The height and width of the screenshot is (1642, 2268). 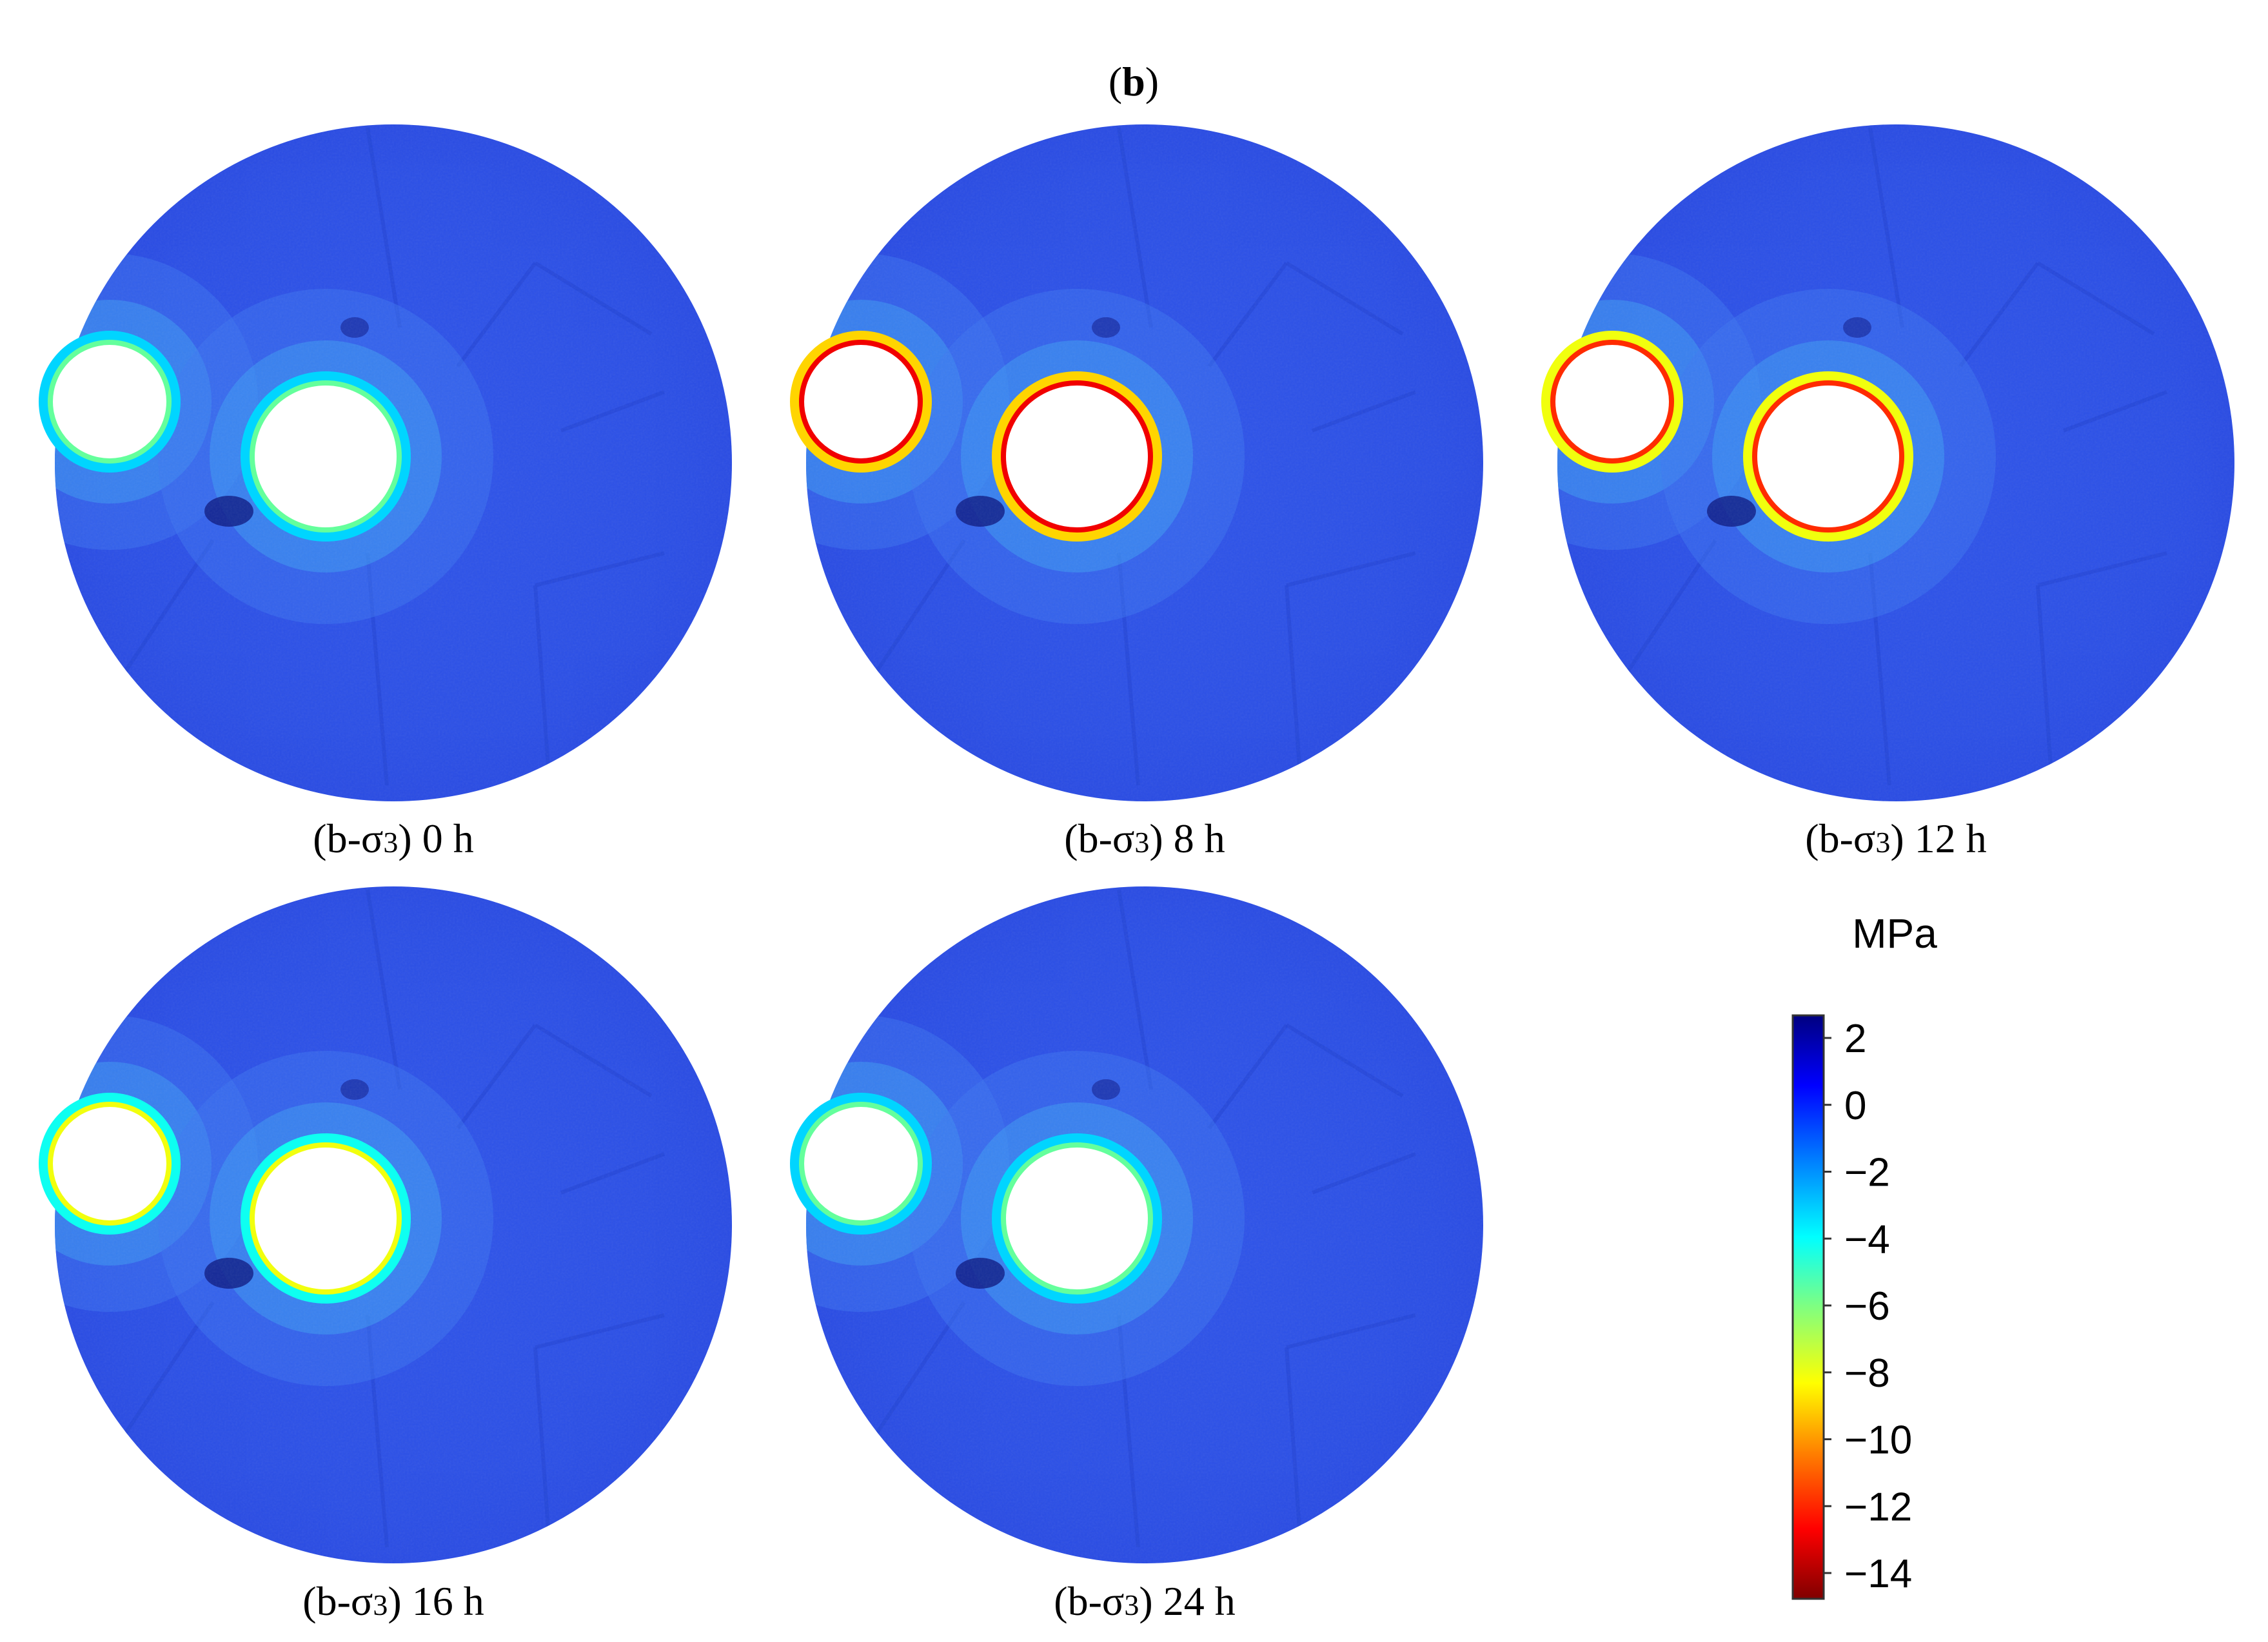 I want to click on colorbar-tick-label: 2, so click(x=1855, y=1039).